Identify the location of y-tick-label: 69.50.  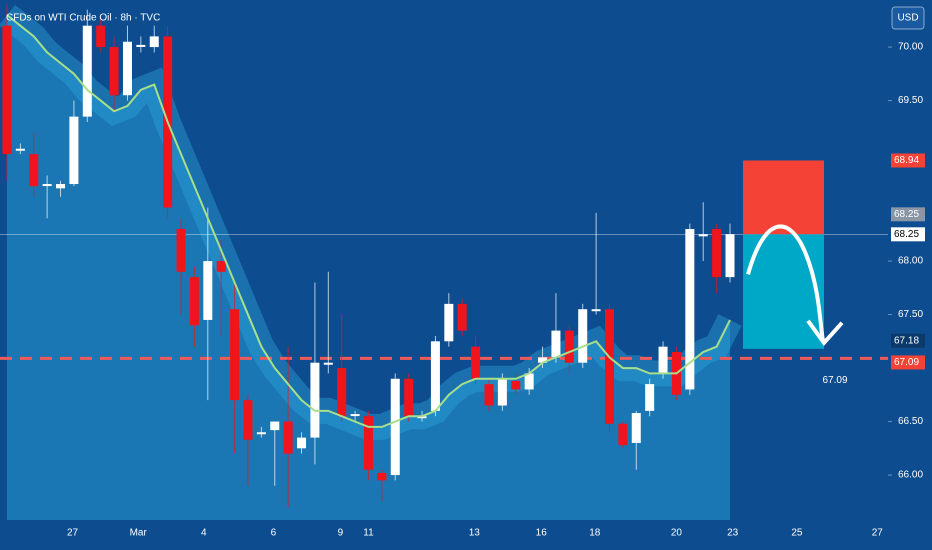
(910, 100).